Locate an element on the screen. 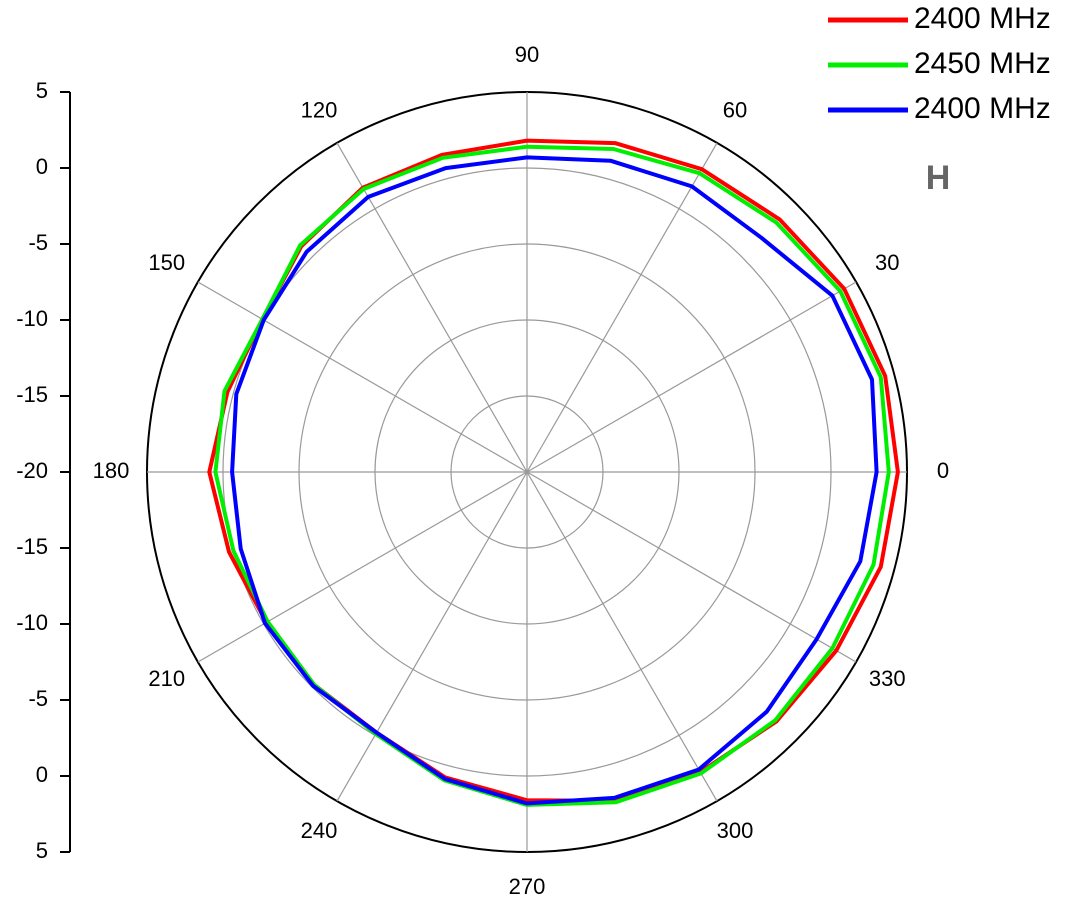 The height and width of the screenshot is (905, 1090). angle-tick-label: 120 is located at coordinates (319, 110).